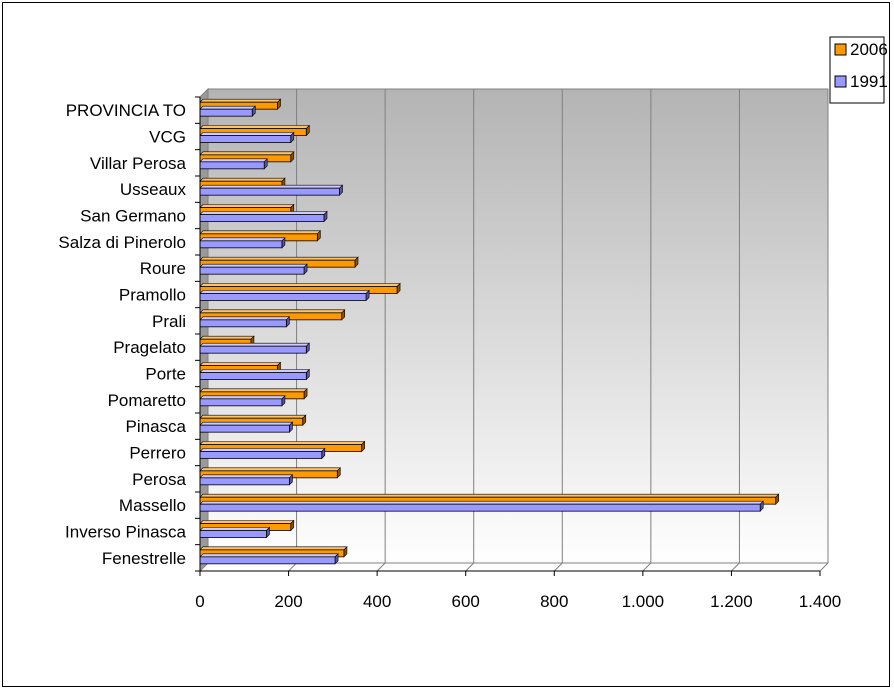  I want to click on category-label: Inverso Pinasca, so click(125, 532).